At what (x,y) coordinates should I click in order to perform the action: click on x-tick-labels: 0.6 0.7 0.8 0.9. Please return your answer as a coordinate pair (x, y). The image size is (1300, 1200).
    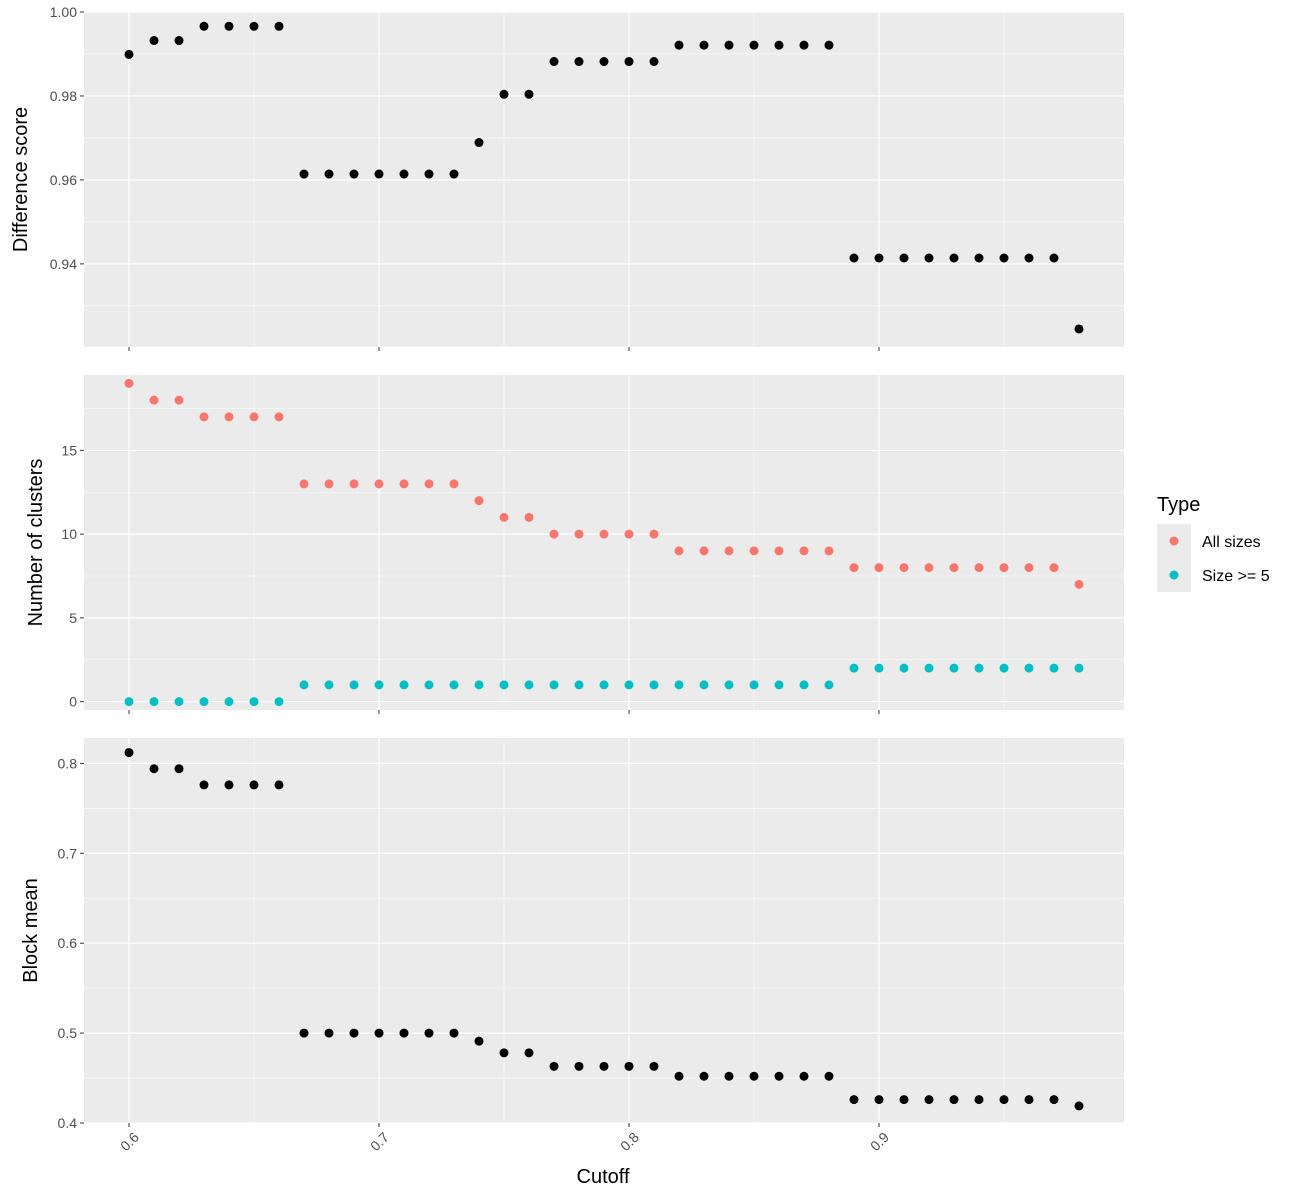
    Looking at the image, I should click on (504, 1141).